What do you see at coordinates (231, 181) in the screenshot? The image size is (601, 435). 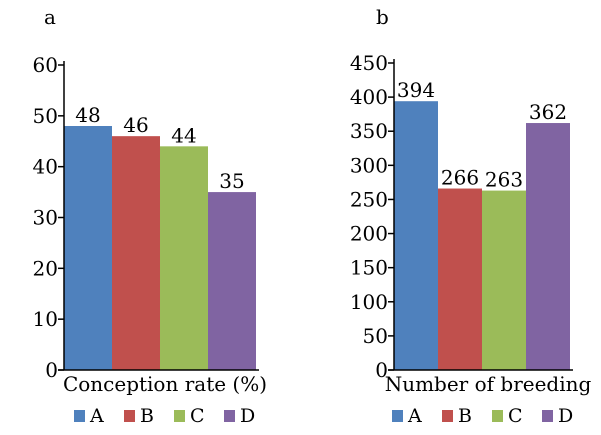 I see `data-label-a-d: 35` at bounding box center [231, 181].